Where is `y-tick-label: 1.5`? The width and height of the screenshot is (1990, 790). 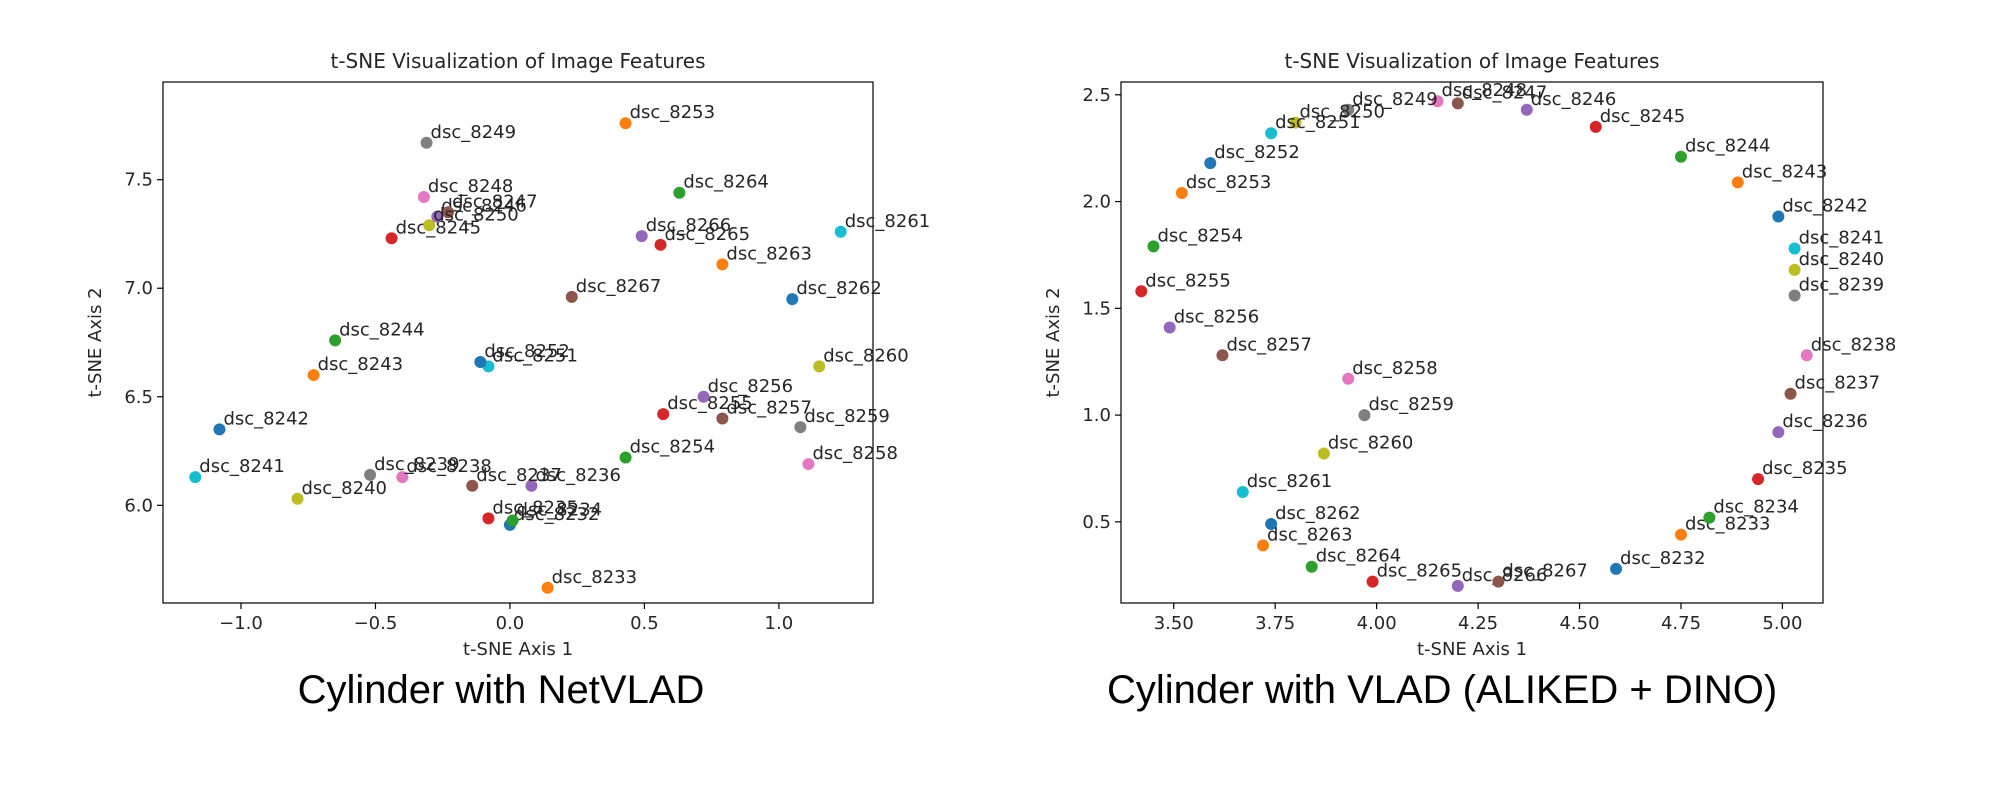
y-tick-label: 1.5 is located at coordinates (1096, 308).